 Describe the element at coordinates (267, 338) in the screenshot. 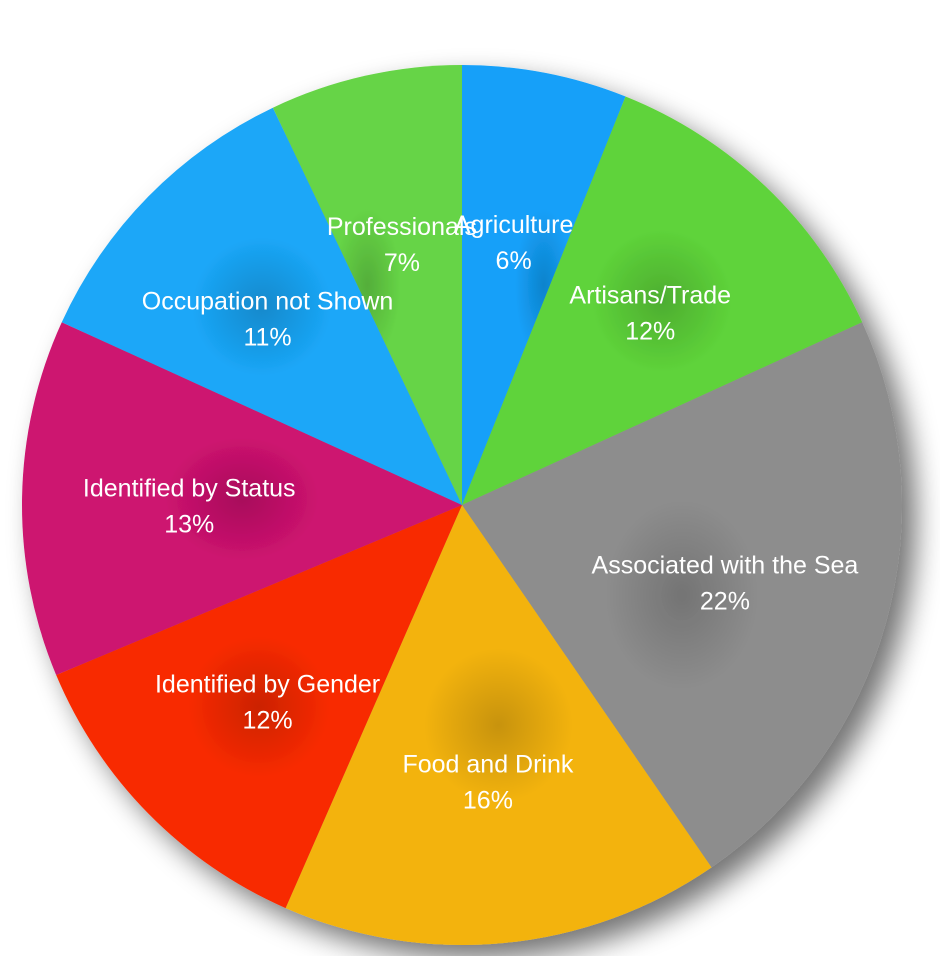

I see `slice-value-occupation-not-shown: 11%` at that location.